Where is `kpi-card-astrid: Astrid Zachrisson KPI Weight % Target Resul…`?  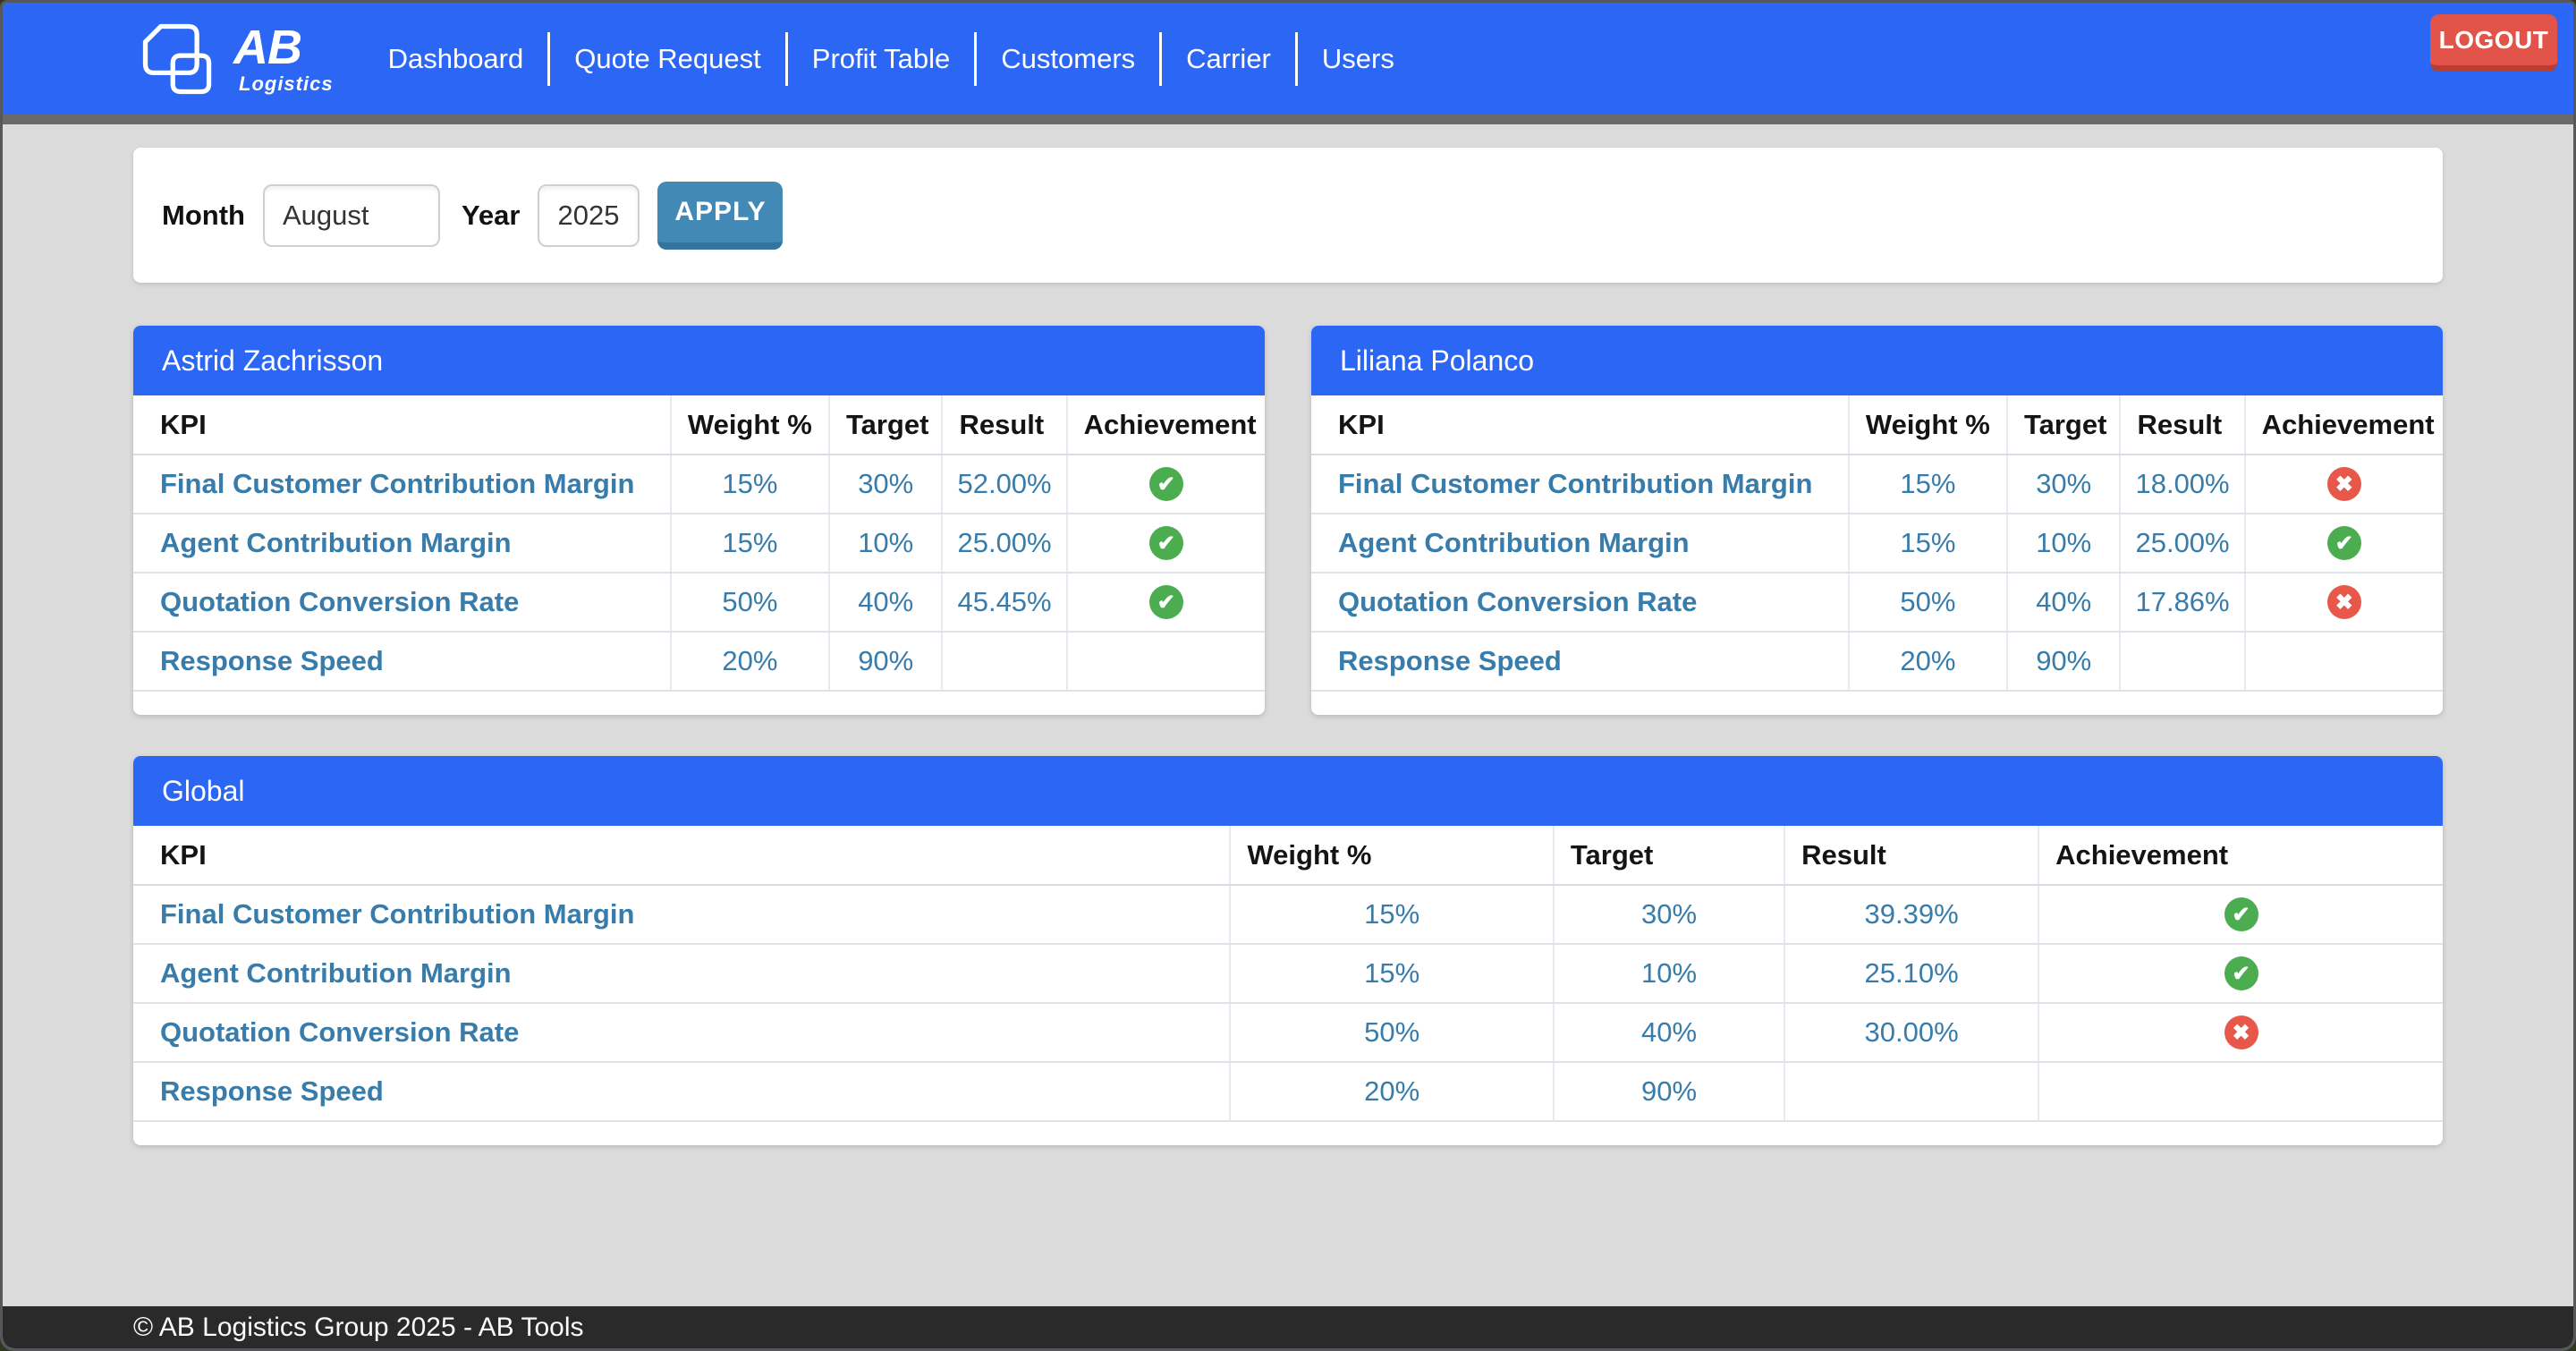
kpi-card-astrid: Astrid Zachrisson KPI Weight % Target Resul… is located at coordinates (699, 520).